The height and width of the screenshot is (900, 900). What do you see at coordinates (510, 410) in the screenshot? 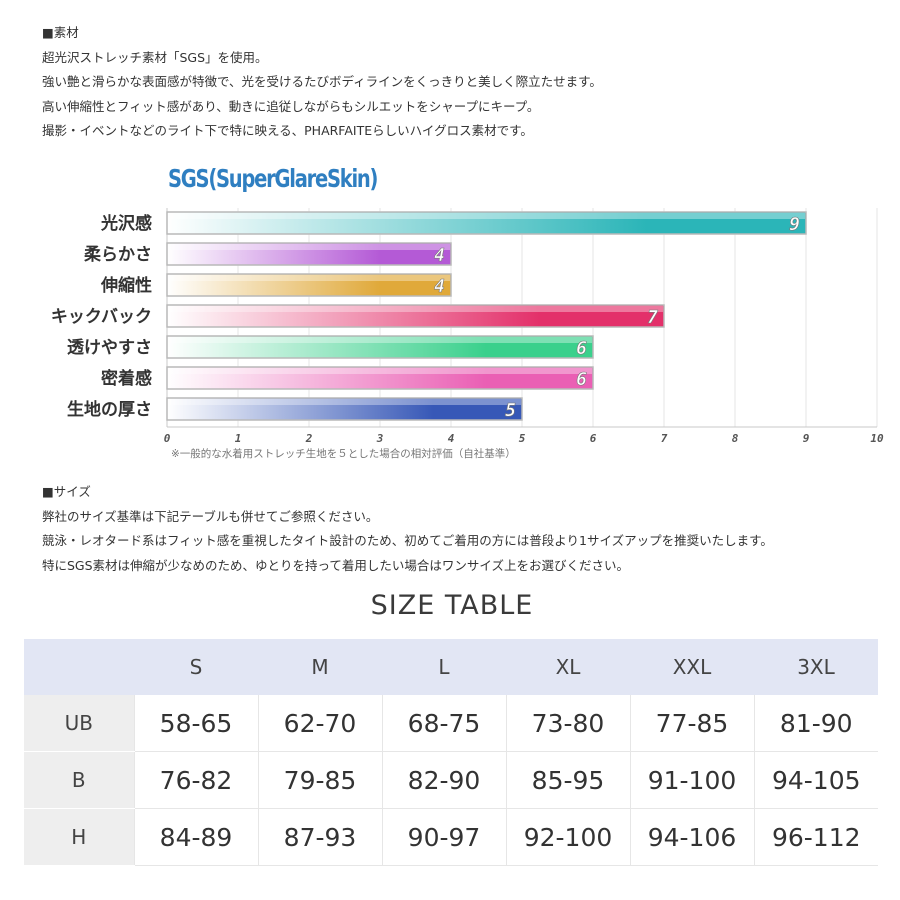
I see `bar-value-label: 5` at bounding box center [510, 410].